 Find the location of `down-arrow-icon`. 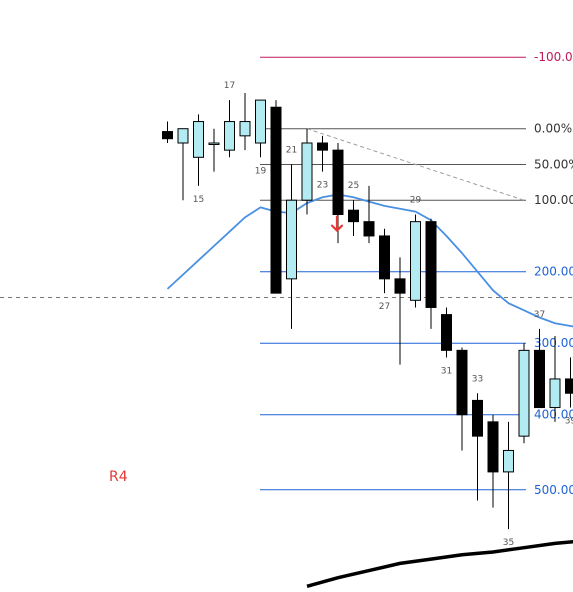

down-arrow-icon is located at coordinates (337, 223).